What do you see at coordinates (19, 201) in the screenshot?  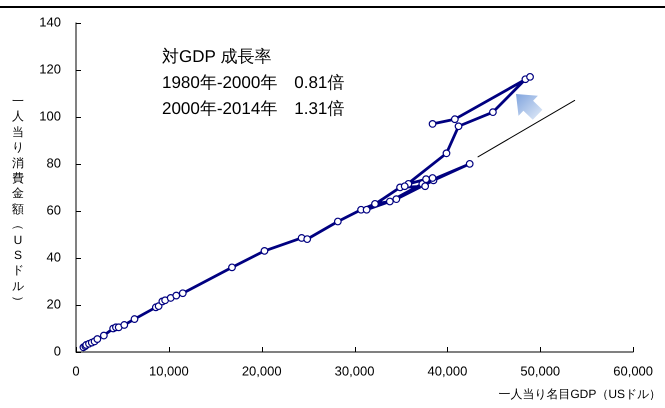 I see `text: 一人当り消費金額（USドル）` at bounding box center [19, 201].